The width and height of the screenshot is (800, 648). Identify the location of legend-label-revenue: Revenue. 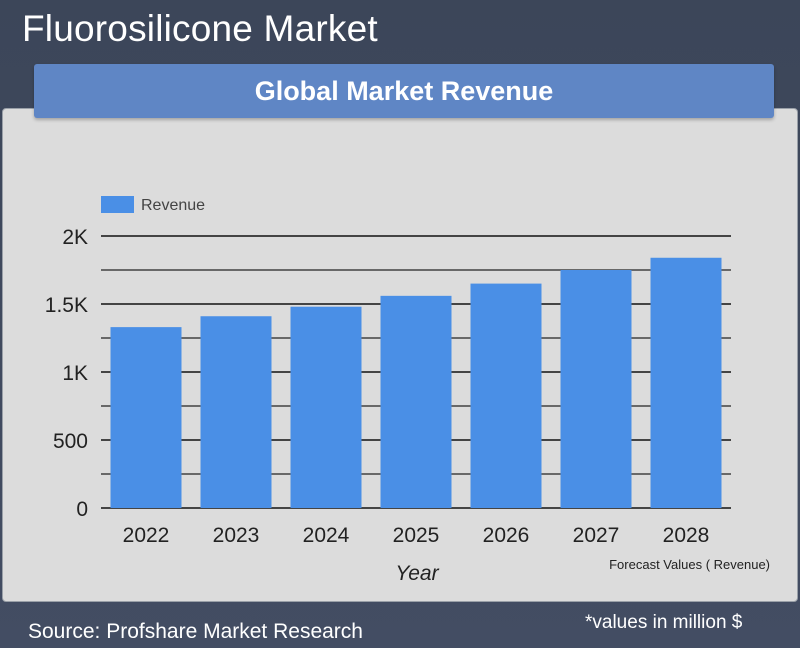
(173, 205).